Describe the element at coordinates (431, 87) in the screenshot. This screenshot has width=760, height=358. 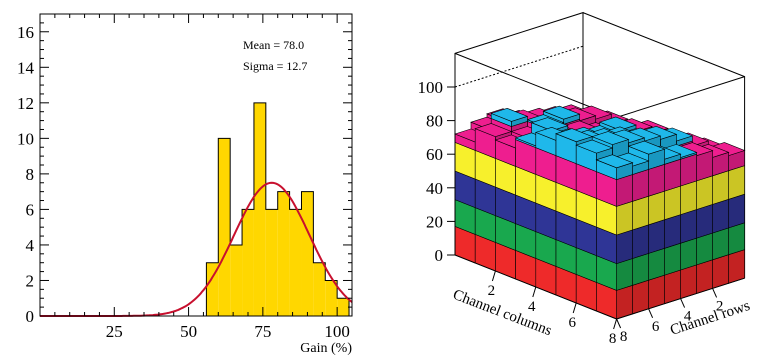
I see `z-tick-label: 100` at that location.